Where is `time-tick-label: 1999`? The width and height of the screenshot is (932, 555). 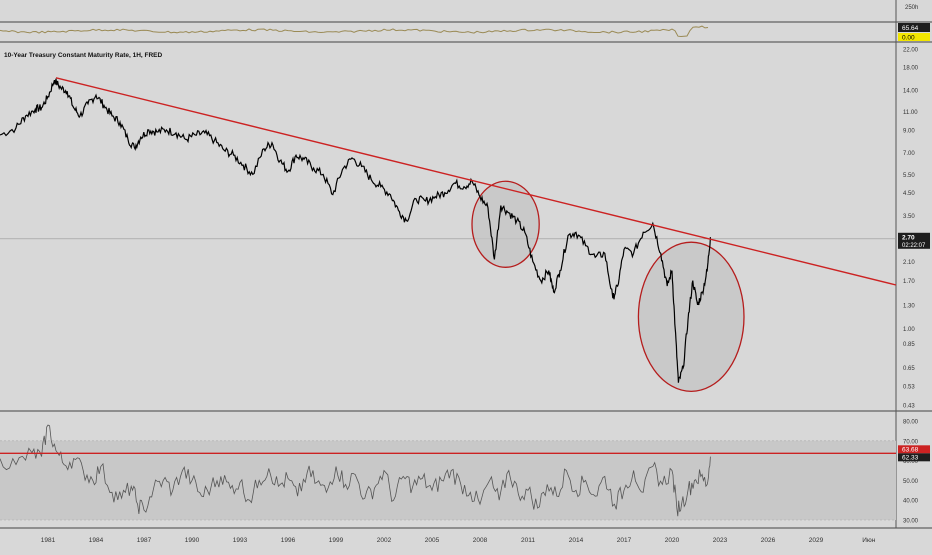
time-tick-label: 1999 is located at coordinates (336, 540).